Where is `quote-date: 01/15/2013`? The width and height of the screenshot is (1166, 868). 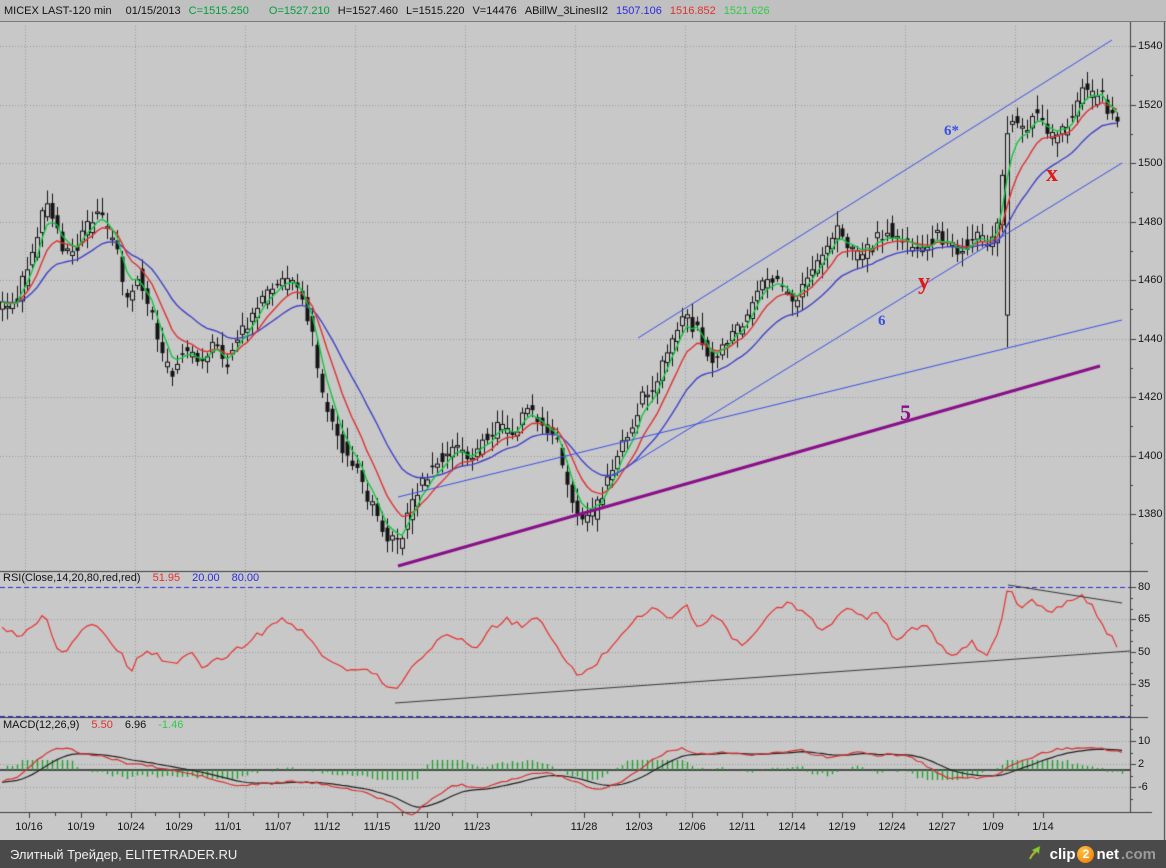
quote-date: 01/15/2013 is located at coordinates (153, 10).